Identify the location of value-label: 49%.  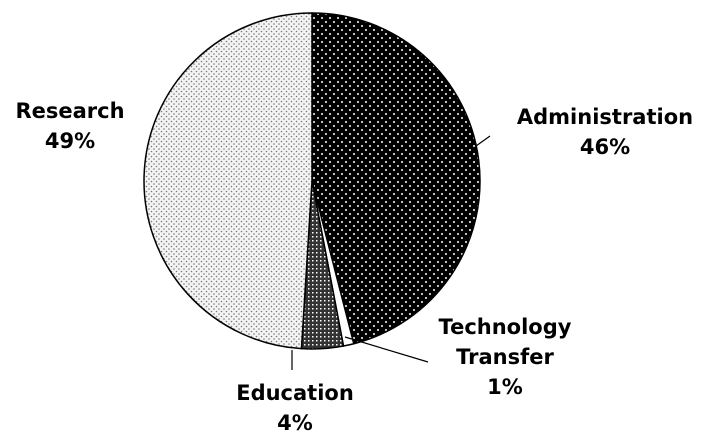
(70, 141).